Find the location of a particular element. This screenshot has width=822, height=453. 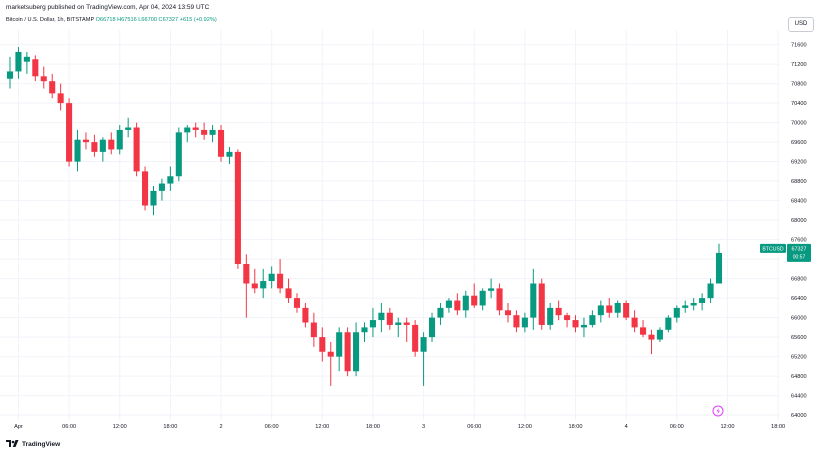

tradingview-logo-icon is located at coordinates (13, 443).